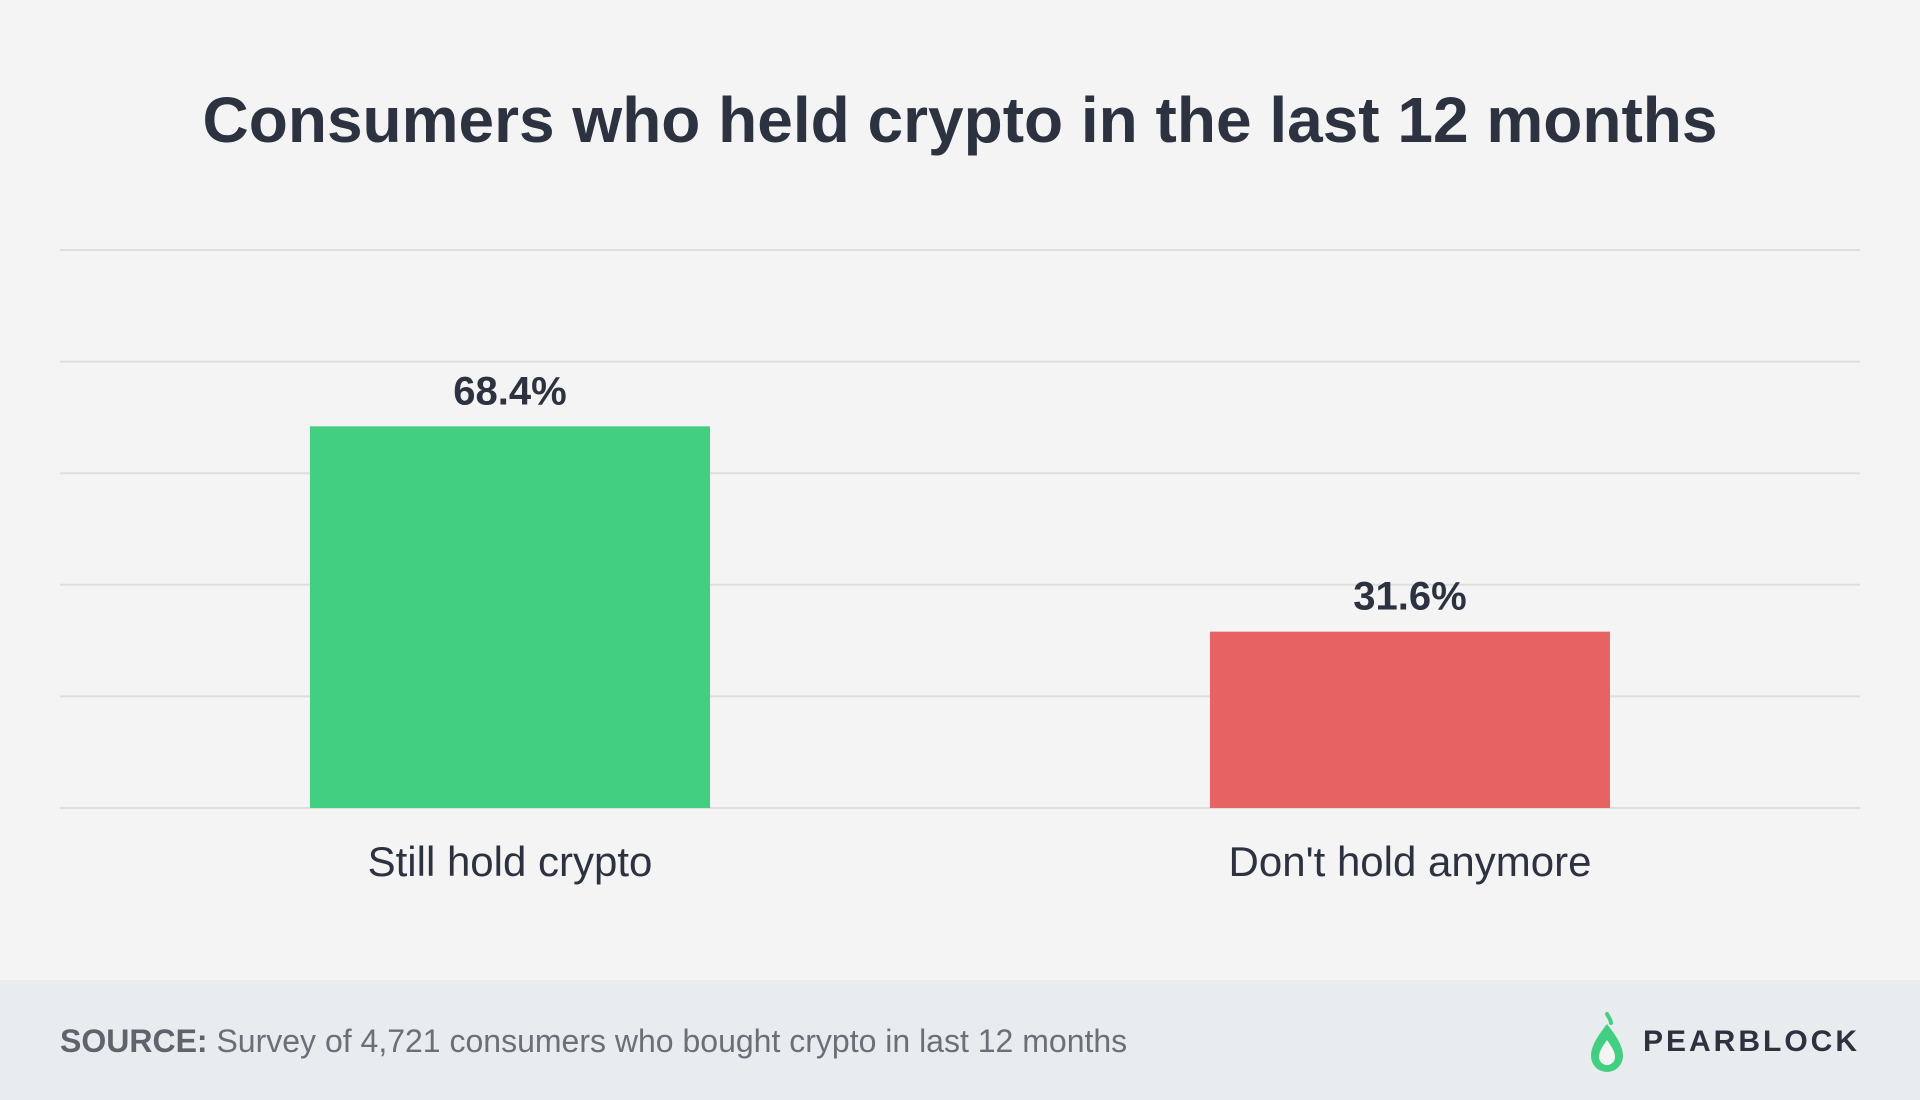  I want to click on source-label: SOURCE:, so click(134, 1041).